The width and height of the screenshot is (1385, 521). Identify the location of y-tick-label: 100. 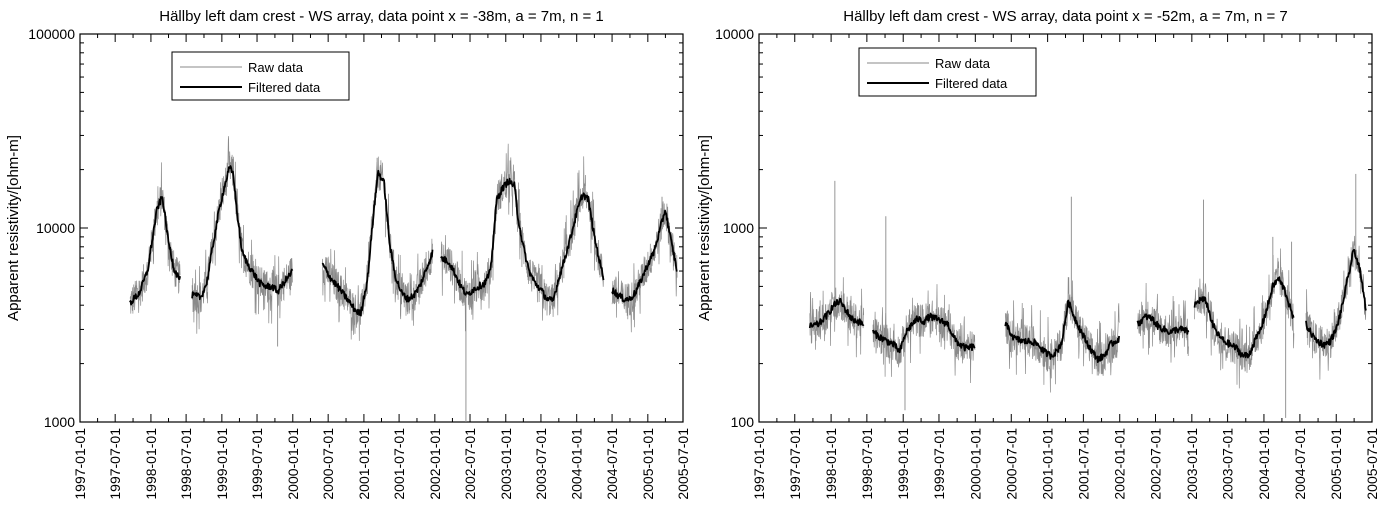
(743, 422).